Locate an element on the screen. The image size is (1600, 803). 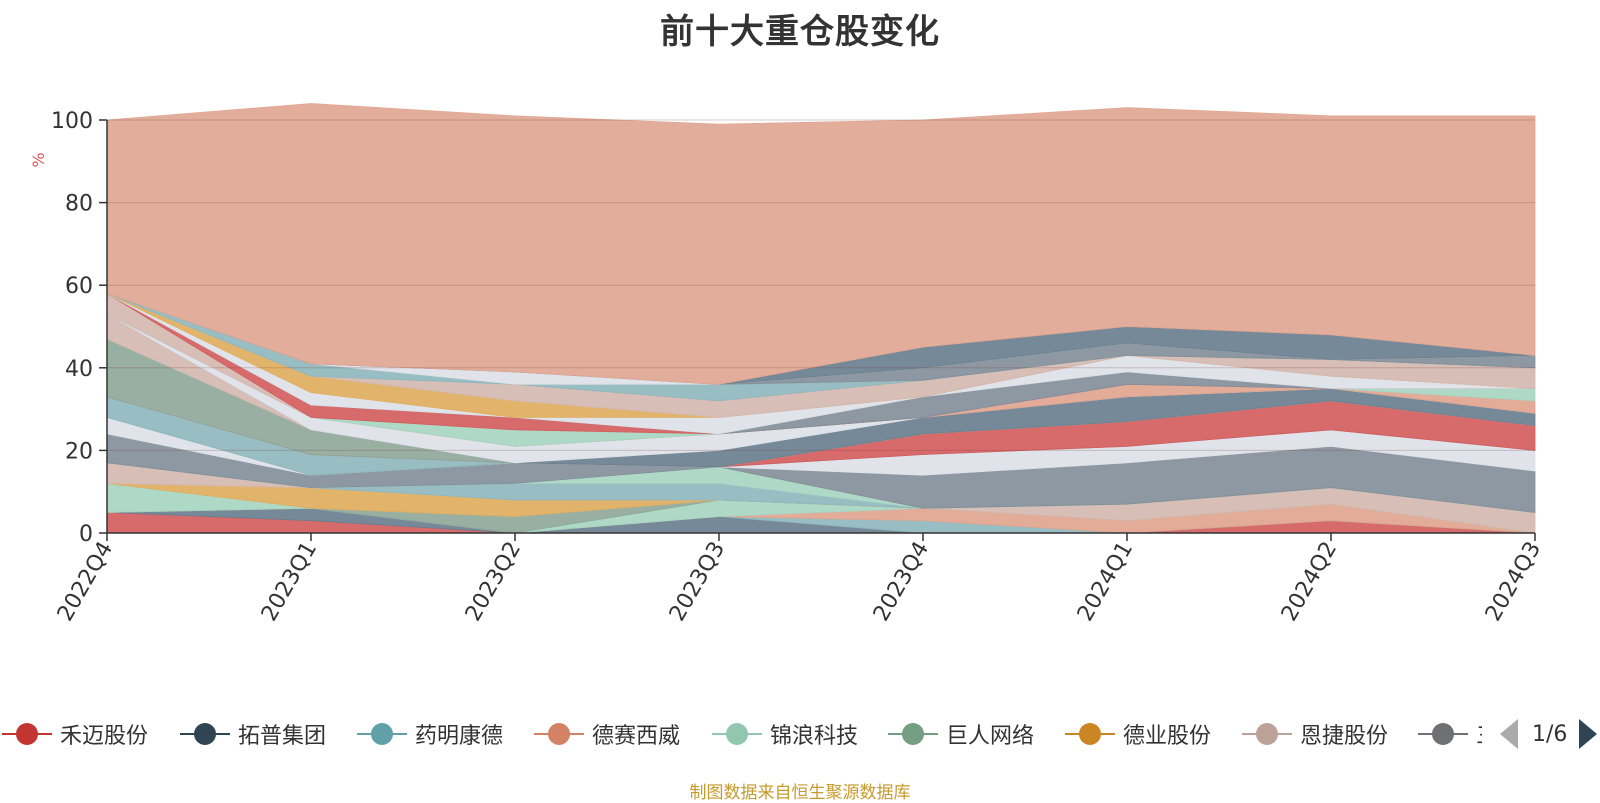
legend-item: 巨人网络 is located at coordinates (961, 734).